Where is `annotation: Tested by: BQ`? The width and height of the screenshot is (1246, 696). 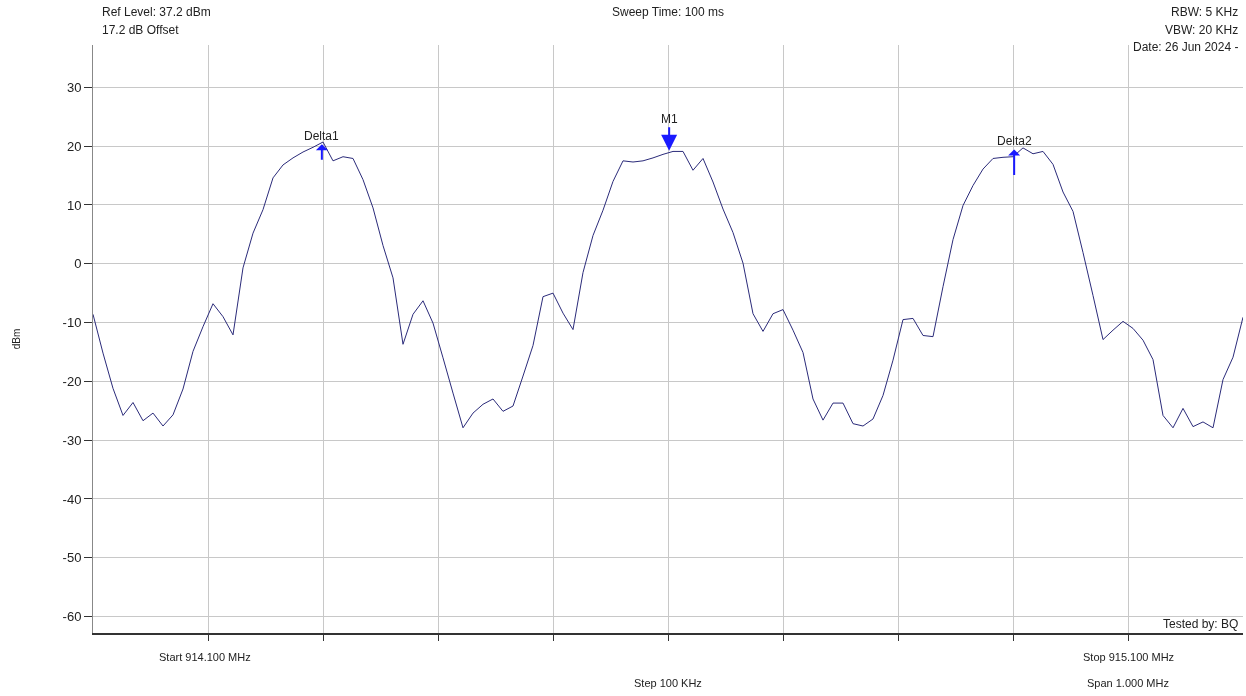 annotation: Tested by: BQ is located at coordinates (1201, 624).